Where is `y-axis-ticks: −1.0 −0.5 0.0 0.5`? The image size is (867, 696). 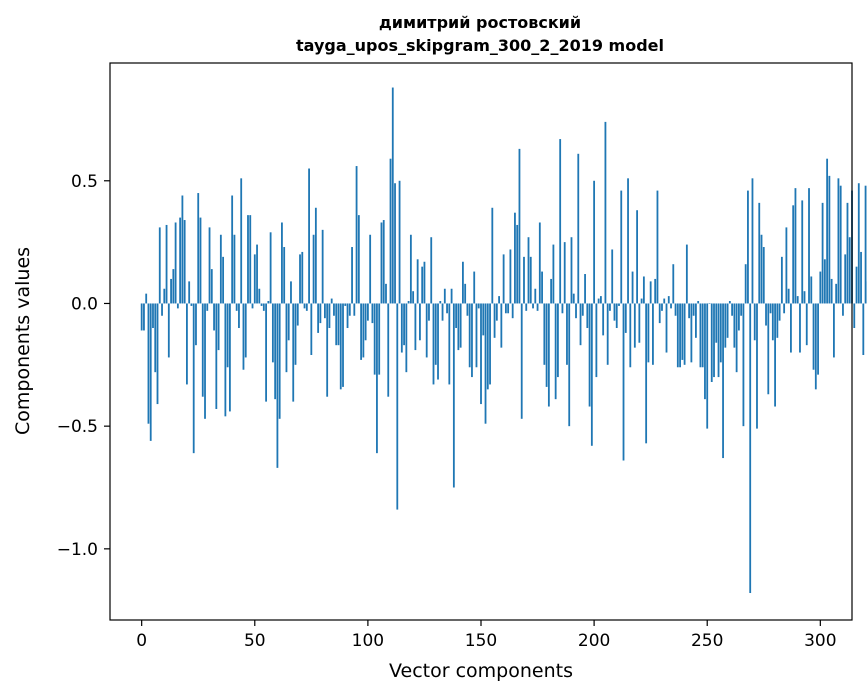 y-axis-ticks: −1.0 −0.5 0.0 0.5 is located at coordinates (83, 366).